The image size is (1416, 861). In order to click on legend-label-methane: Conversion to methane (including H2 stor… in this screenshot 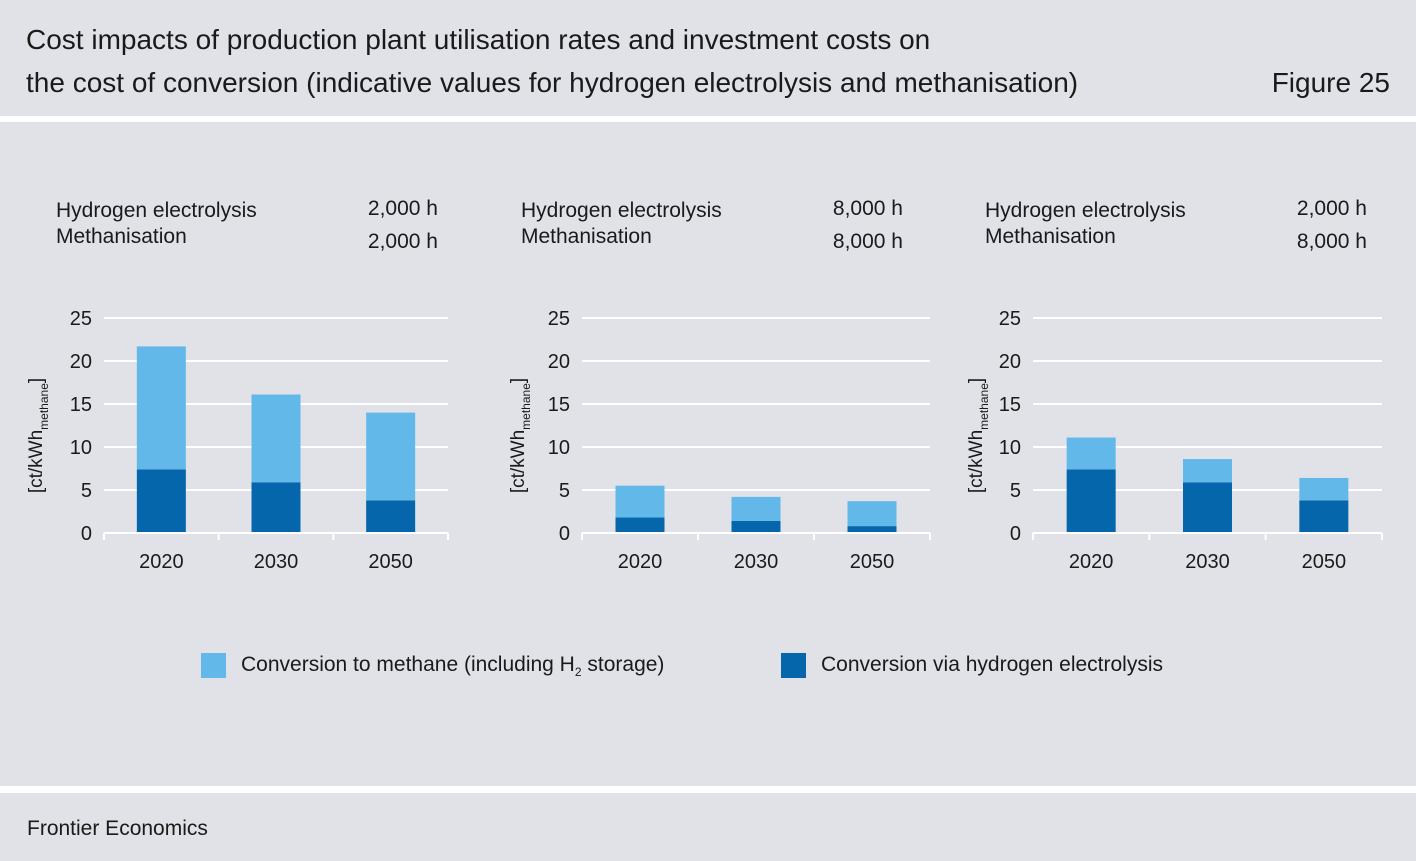, I will do `click(452, 668)`.